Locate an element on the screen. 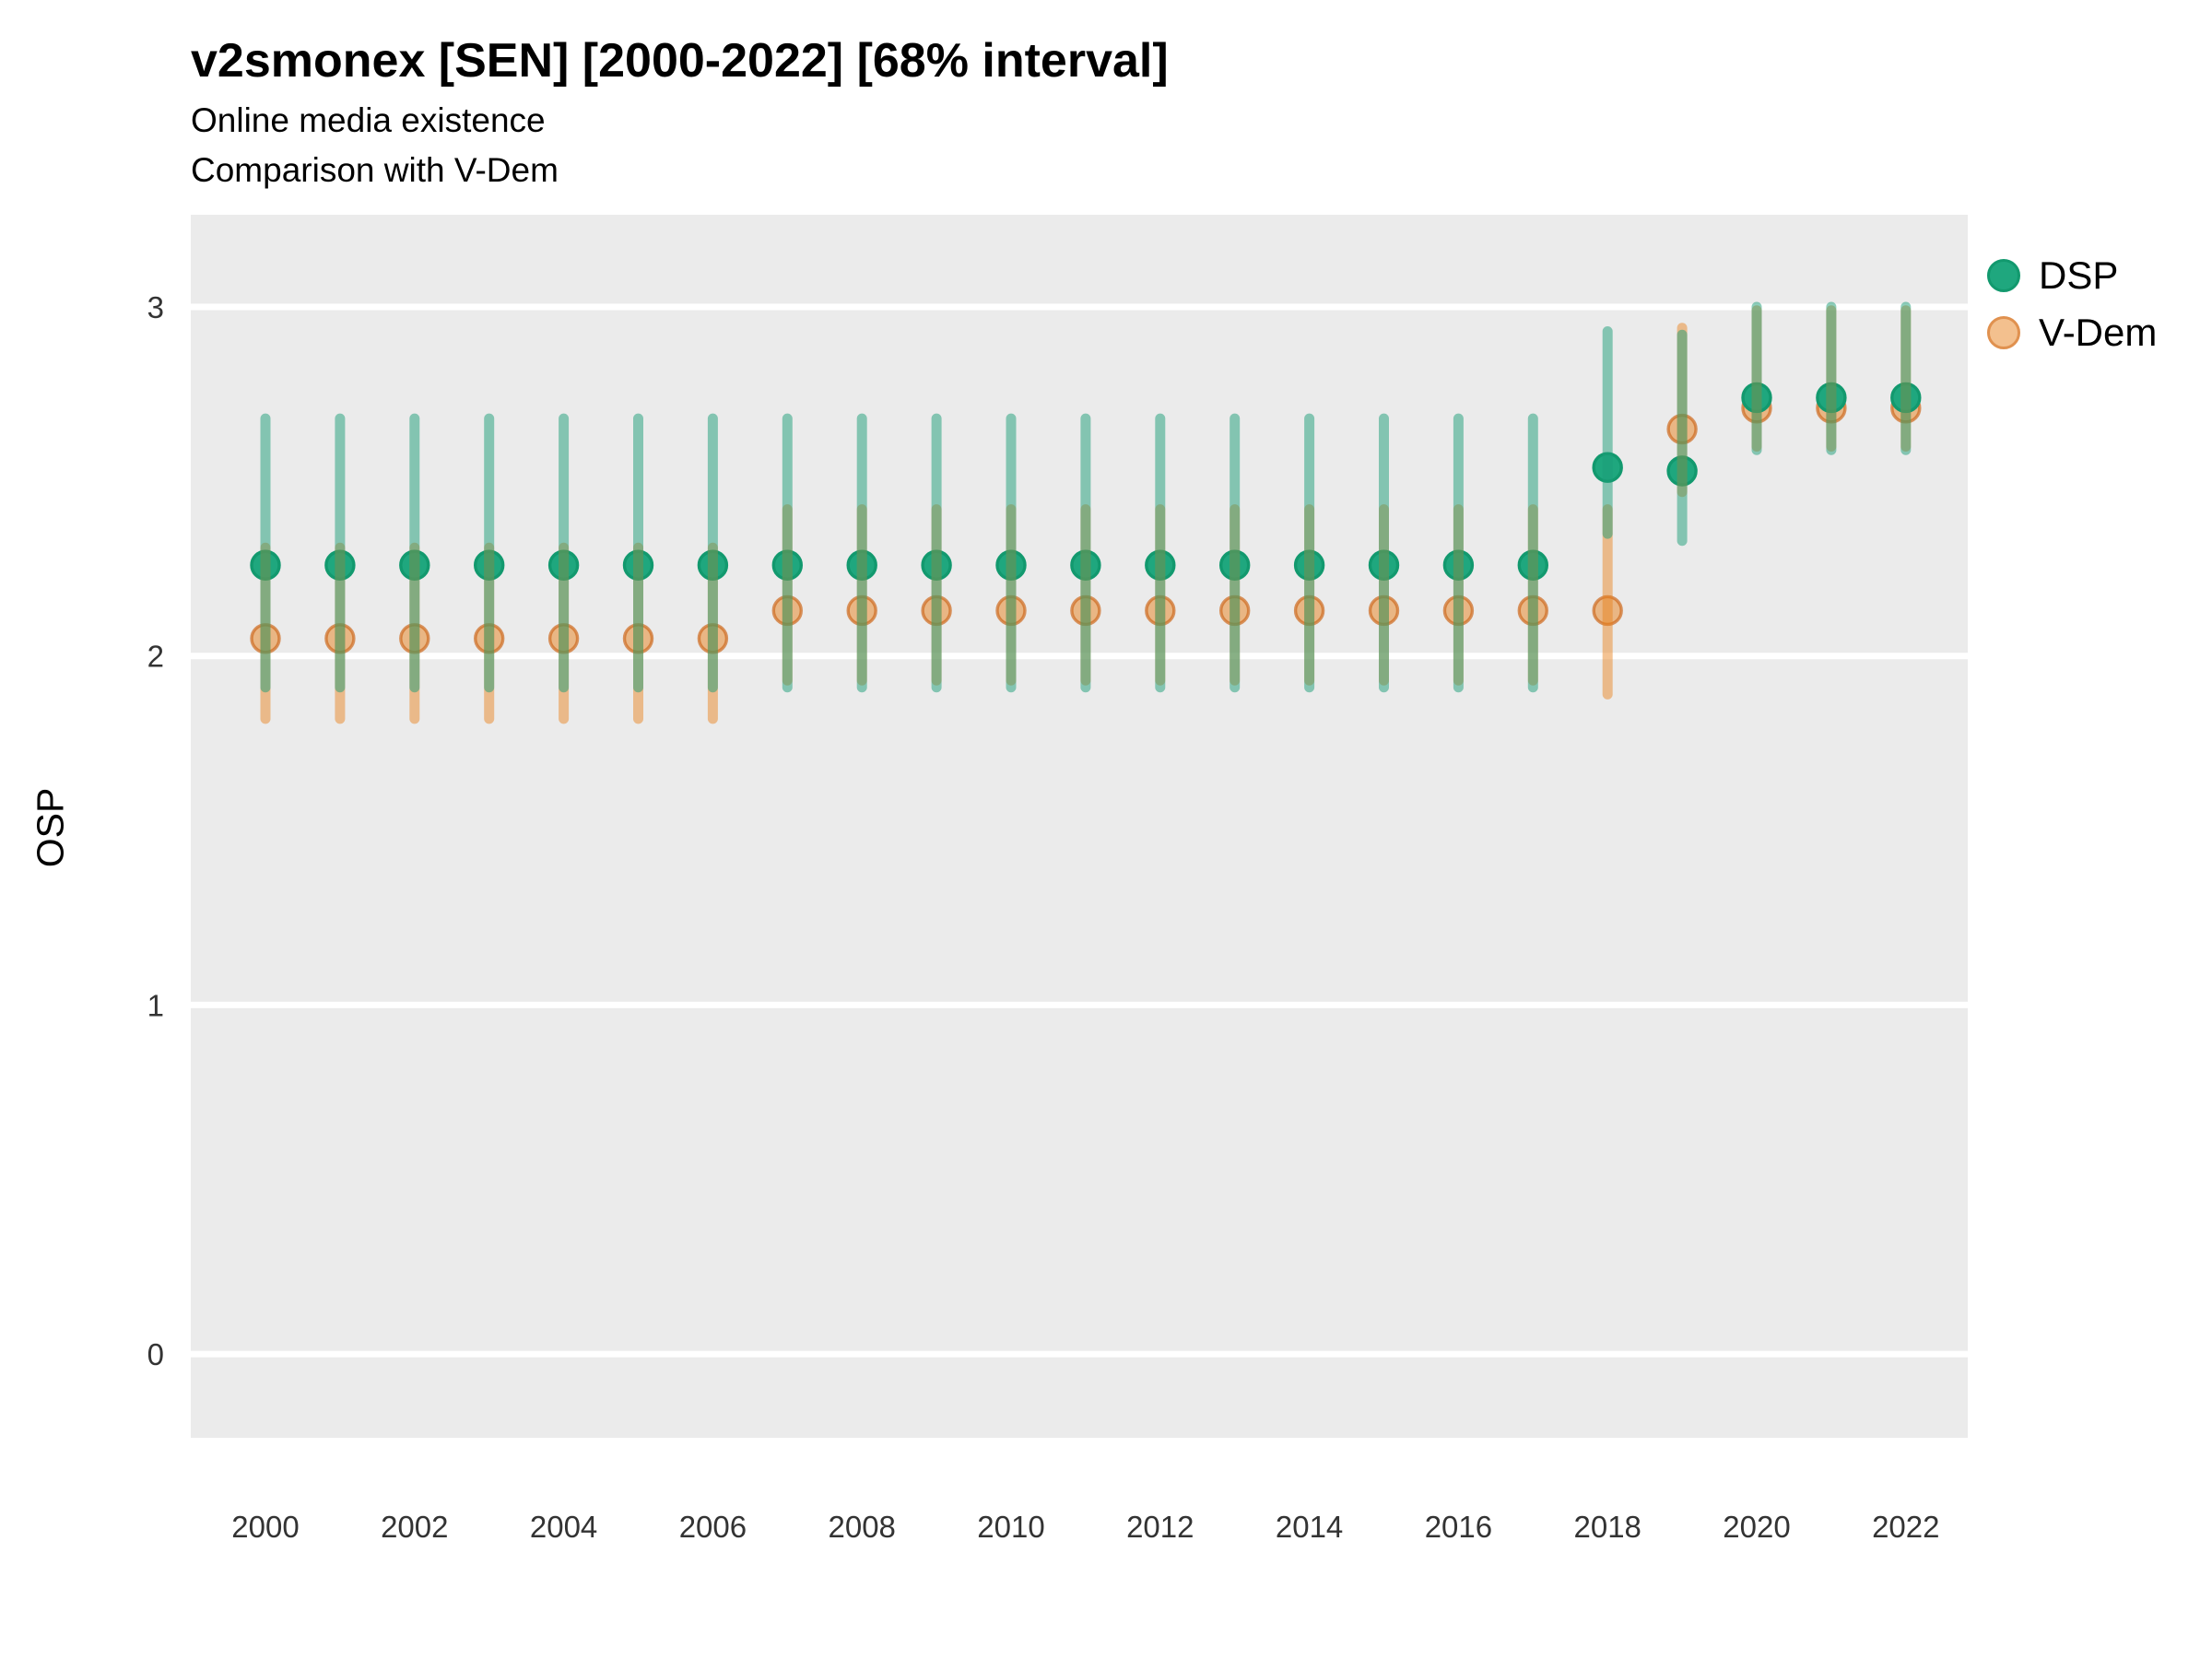 The image size is (2212, 1659). x-tick-label-2022: 2022 is located at coordinates (1905, 1527).